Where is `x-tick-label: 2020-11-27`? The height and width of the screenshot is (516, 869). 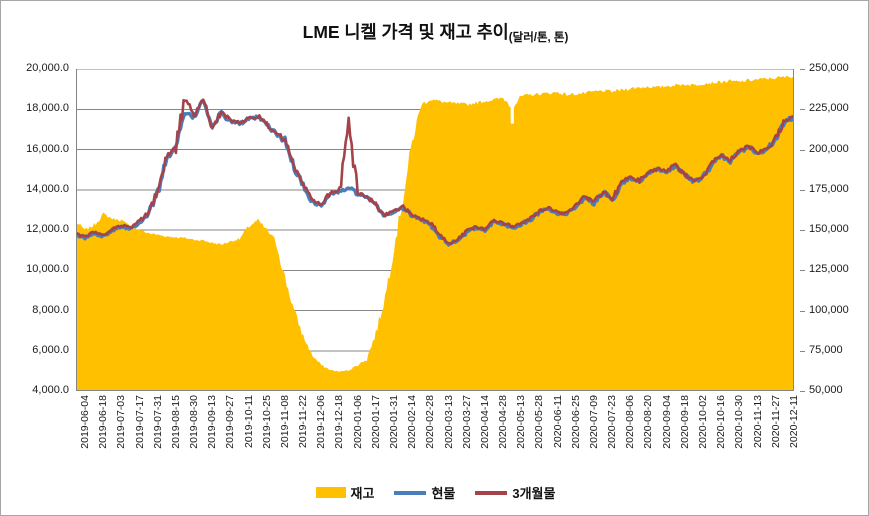
x-tick-label: 2020-11-27 is located at coordinates (775, 421).